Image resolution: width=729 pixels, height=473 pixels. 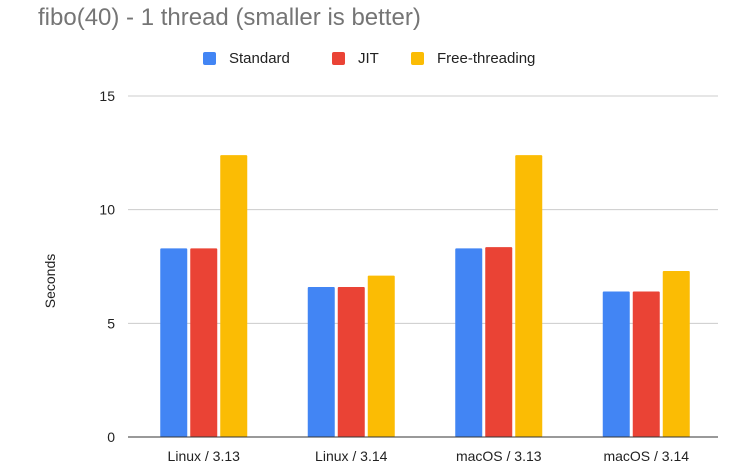 What do you see at coordinates (229, 17) in the screenshot?
I see `chart-title: fibo(40) - 1 thread (smaller is better)` at bounding box center [229, 17].